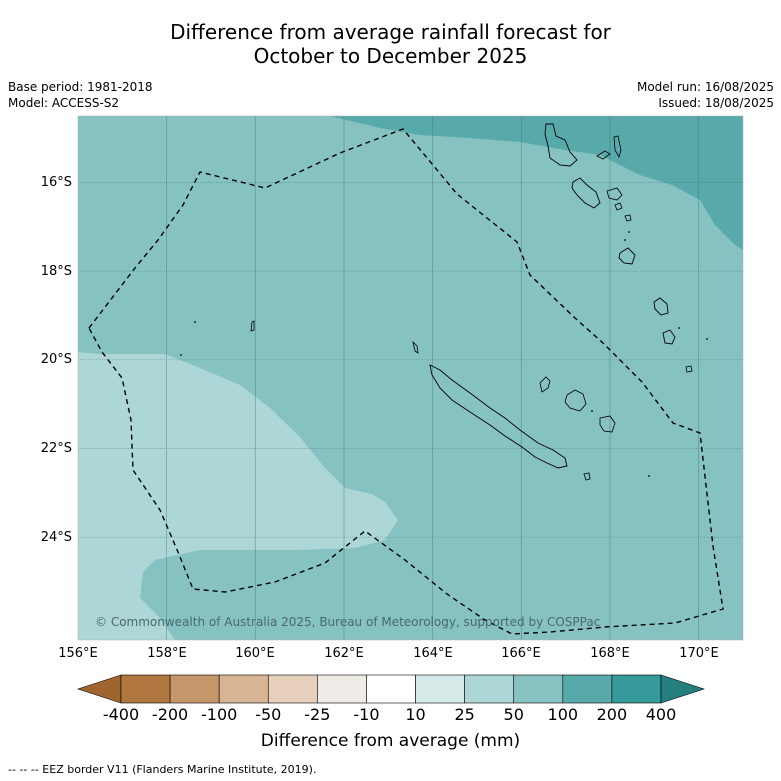 This screenshot has height=781, width=781. I want to click on lon-label-170e: 170°E, so click(699, 653).